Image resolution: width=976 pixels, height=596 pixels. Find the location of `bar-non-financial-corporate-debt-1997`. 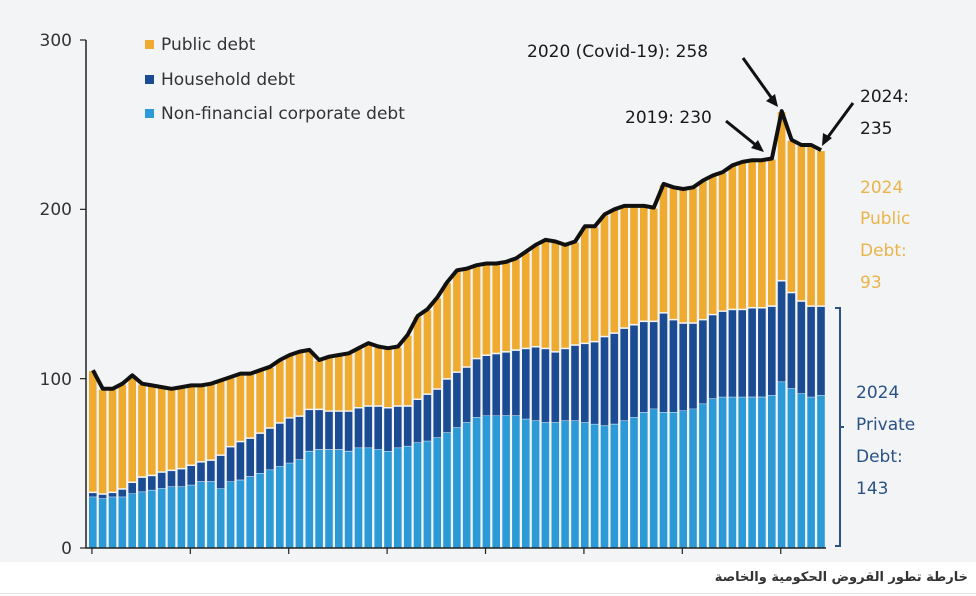

bar-non-financial-corporate-debt-1997 is located at coordinates (555, 485).